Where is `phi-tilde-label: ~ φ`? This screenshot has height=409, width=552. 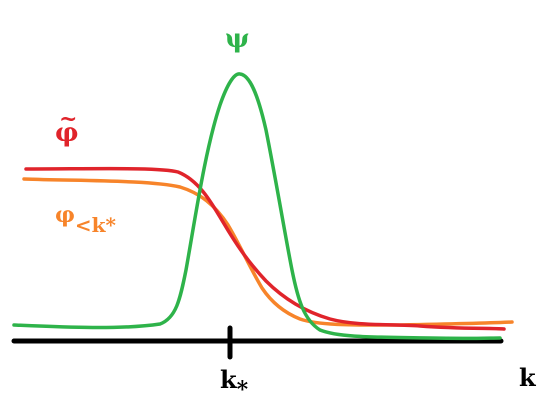
phi-tilde-label: ~ φ is located at coordinates (67, 128).